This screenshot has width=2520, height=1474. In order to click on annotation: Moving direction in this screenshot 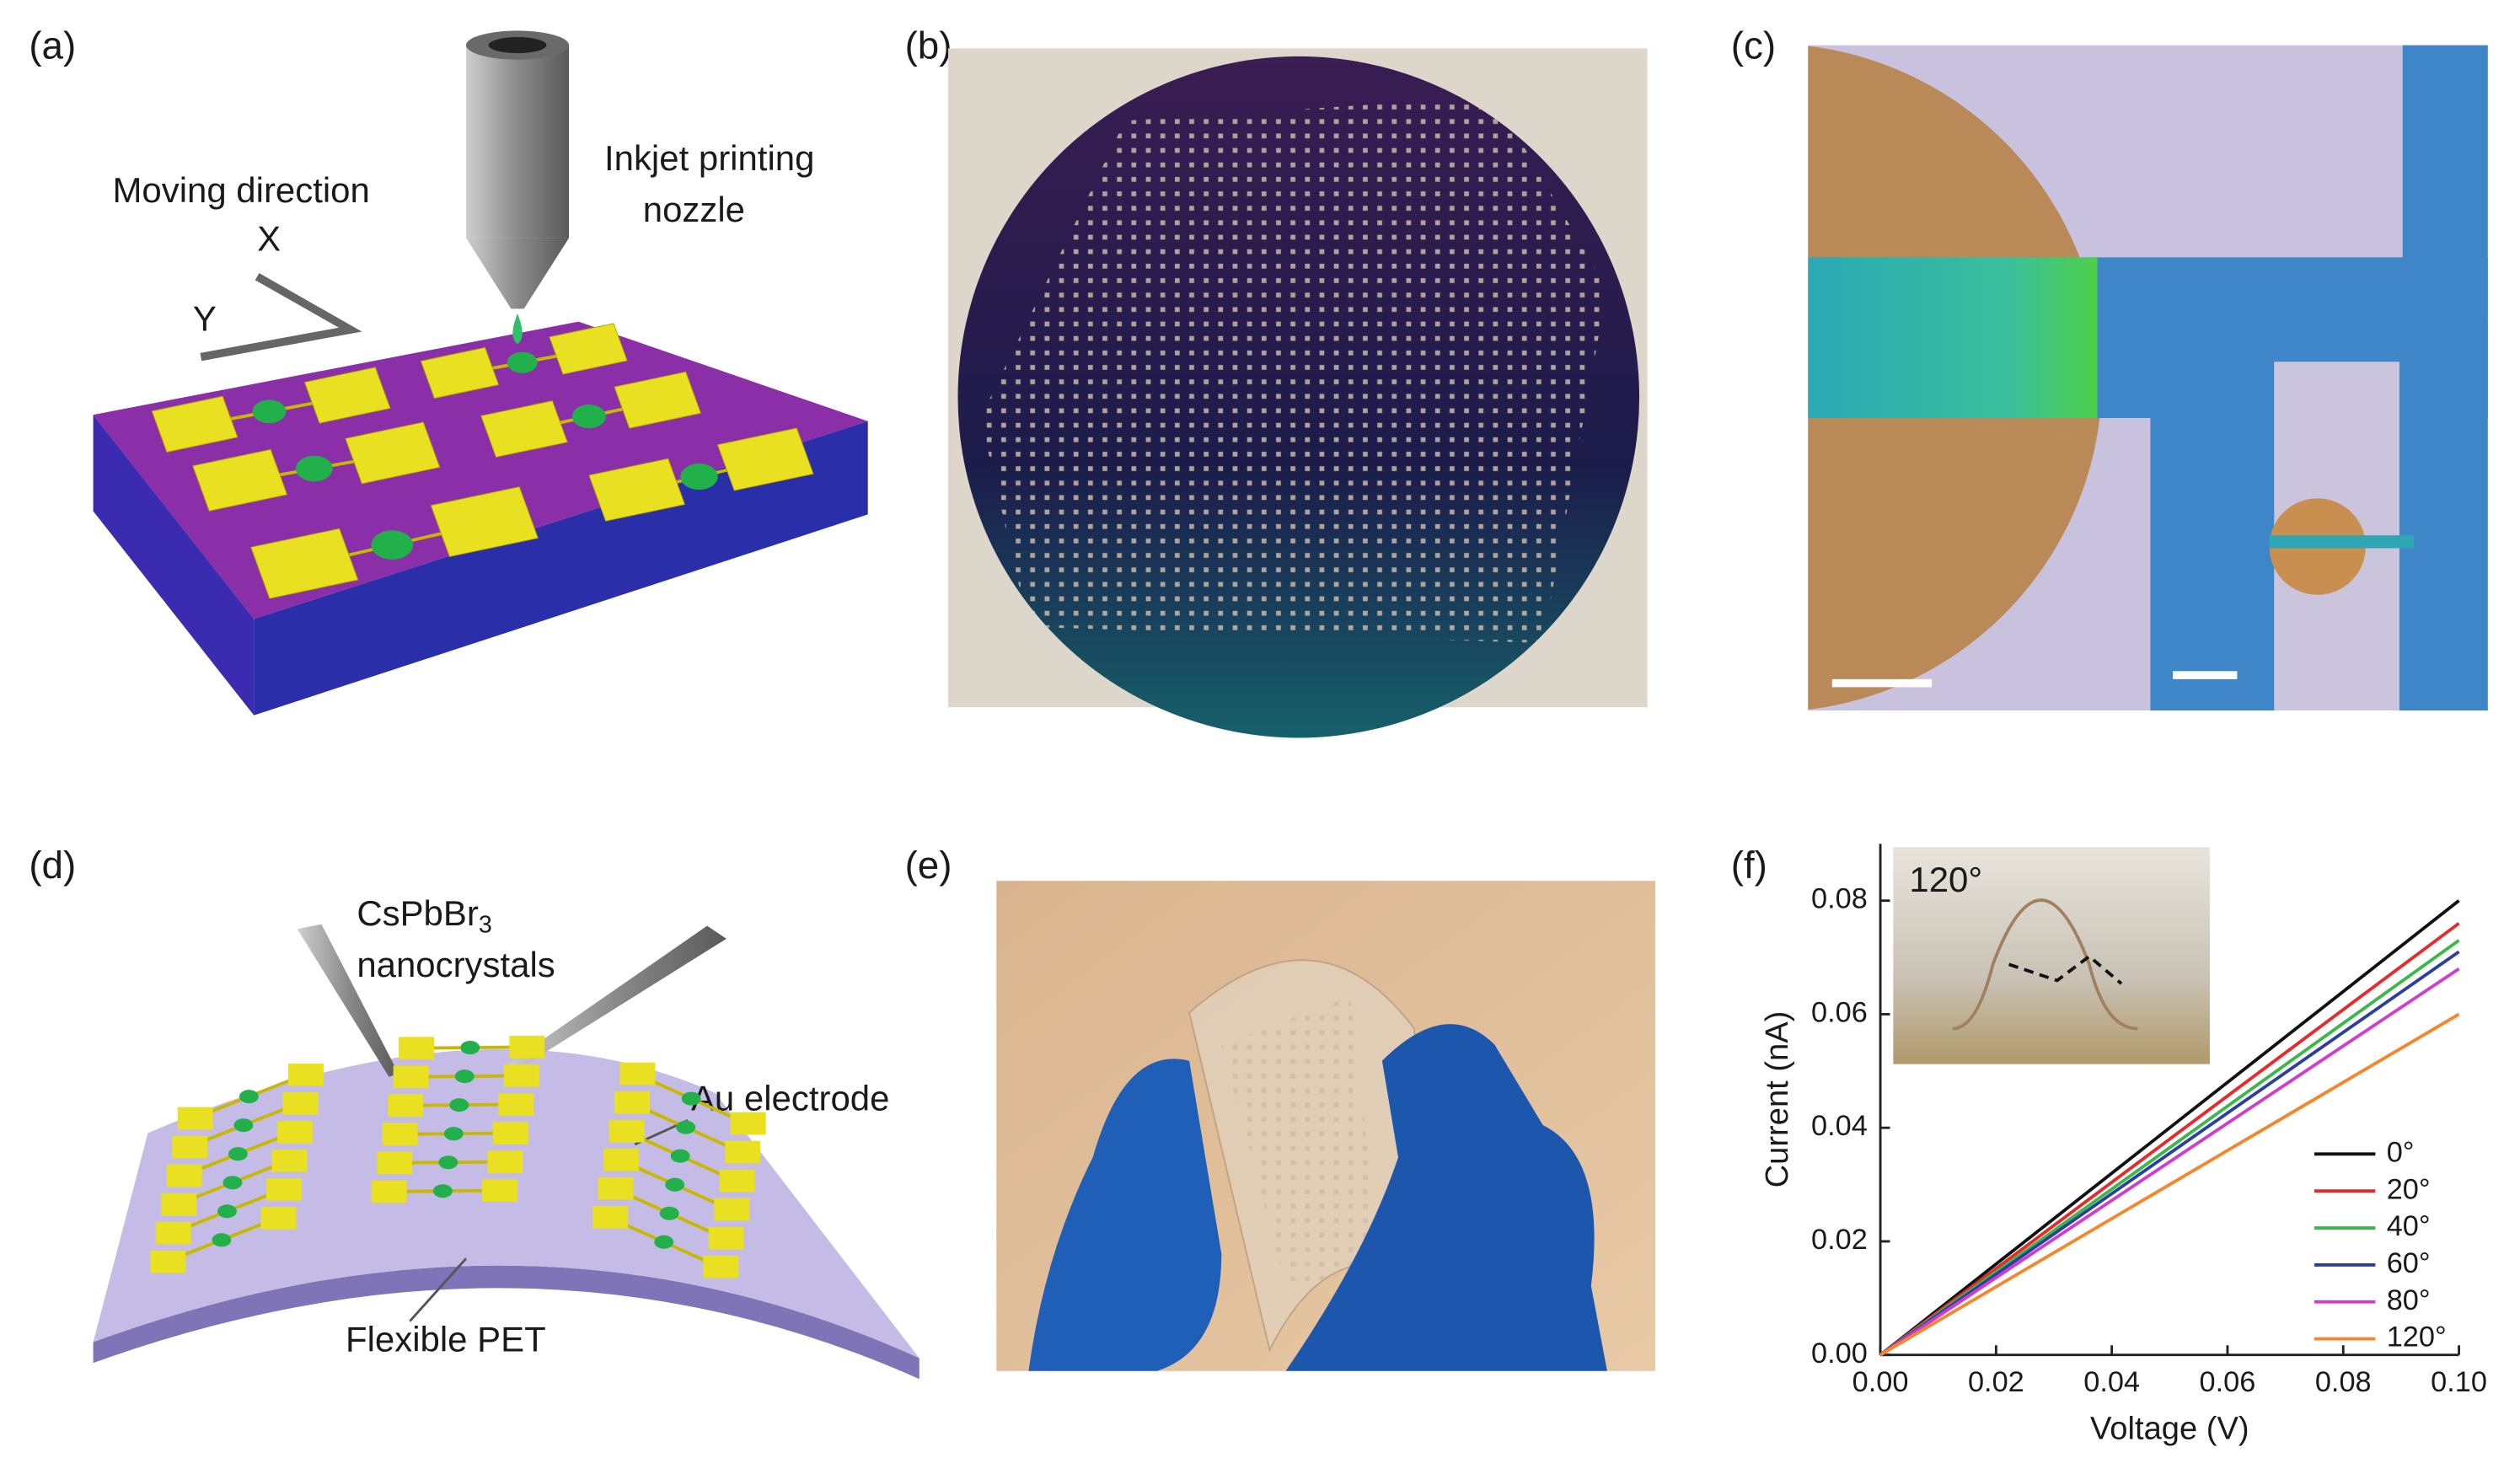, I will do `click(240, 190)`.